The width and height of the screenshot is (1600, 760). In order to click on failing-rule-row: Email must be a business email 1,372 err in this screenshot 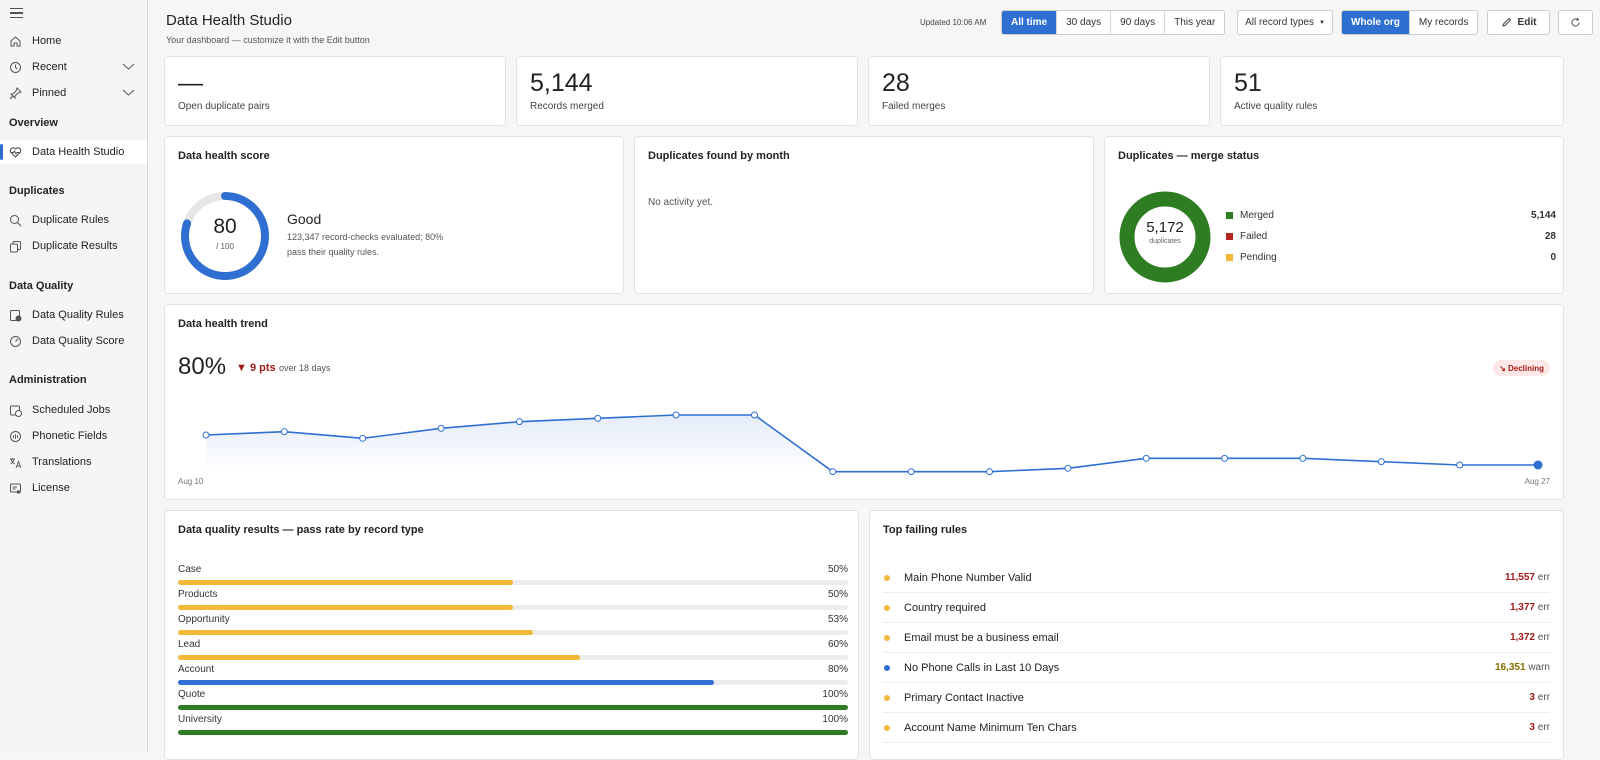, I will do `click(1216, 638)`.